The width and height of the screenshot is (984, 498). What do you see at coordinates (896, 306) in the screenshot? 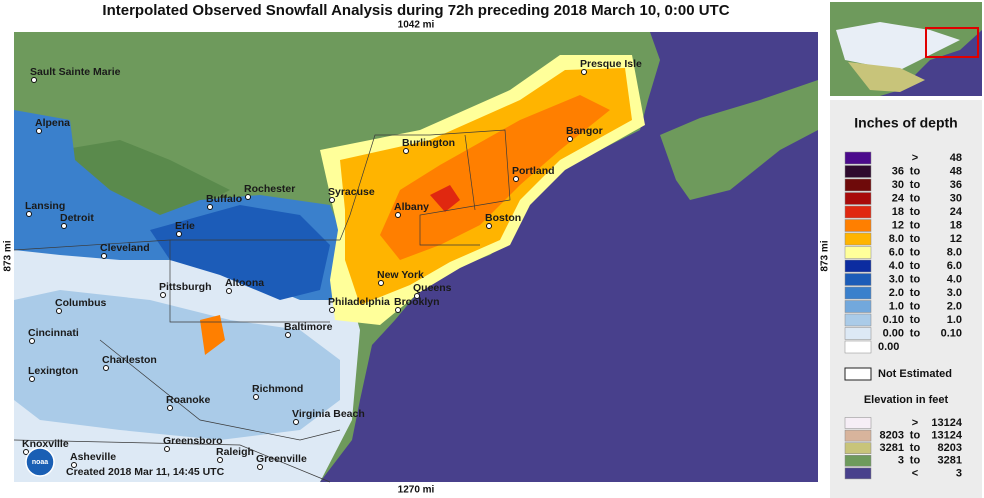
I see `legend-low: 1.0` at bounding box center [896, 306].